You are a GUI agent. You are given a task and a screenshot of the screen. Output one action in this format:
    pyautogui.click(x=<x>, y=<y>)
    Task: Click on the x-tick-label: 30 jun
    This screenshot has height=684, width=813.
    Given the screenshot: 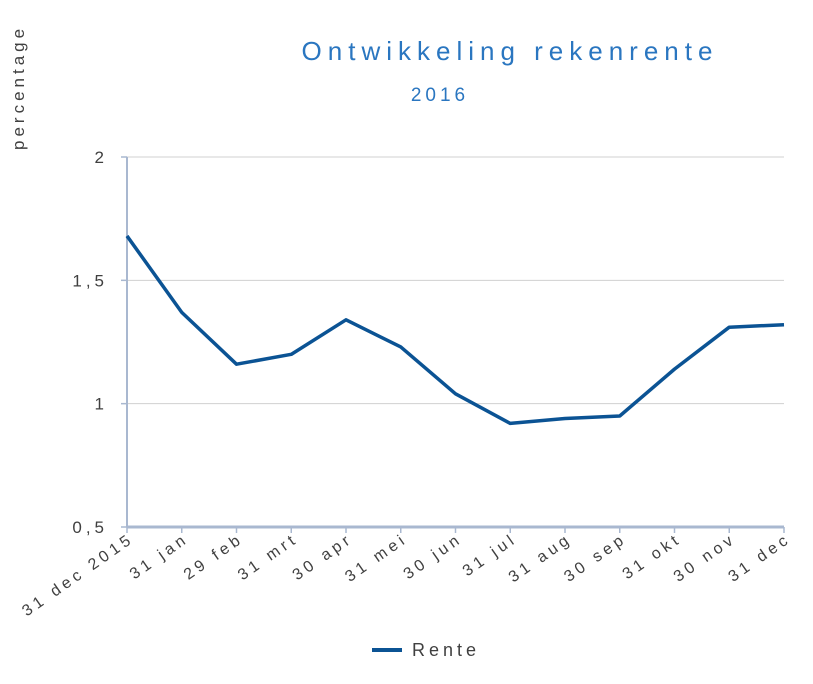 What is the action you would take?
    pyautogui.click(x=433, y=556)
    